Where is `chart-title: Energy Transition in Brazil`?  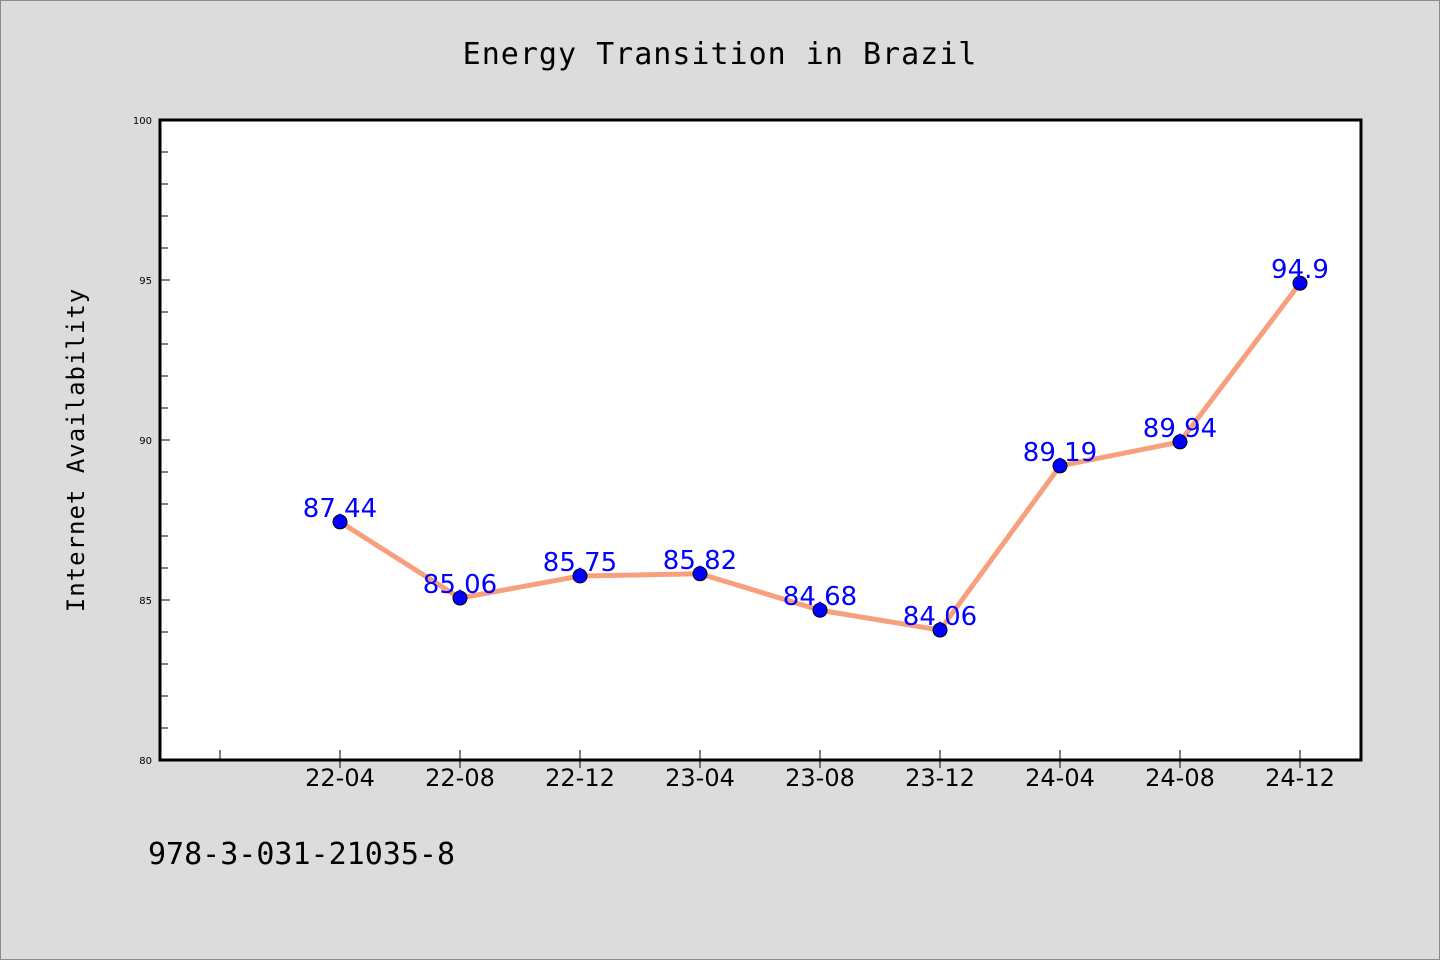
chart-title: Energy Transition in Brazil is located at coordinates (720, 54).